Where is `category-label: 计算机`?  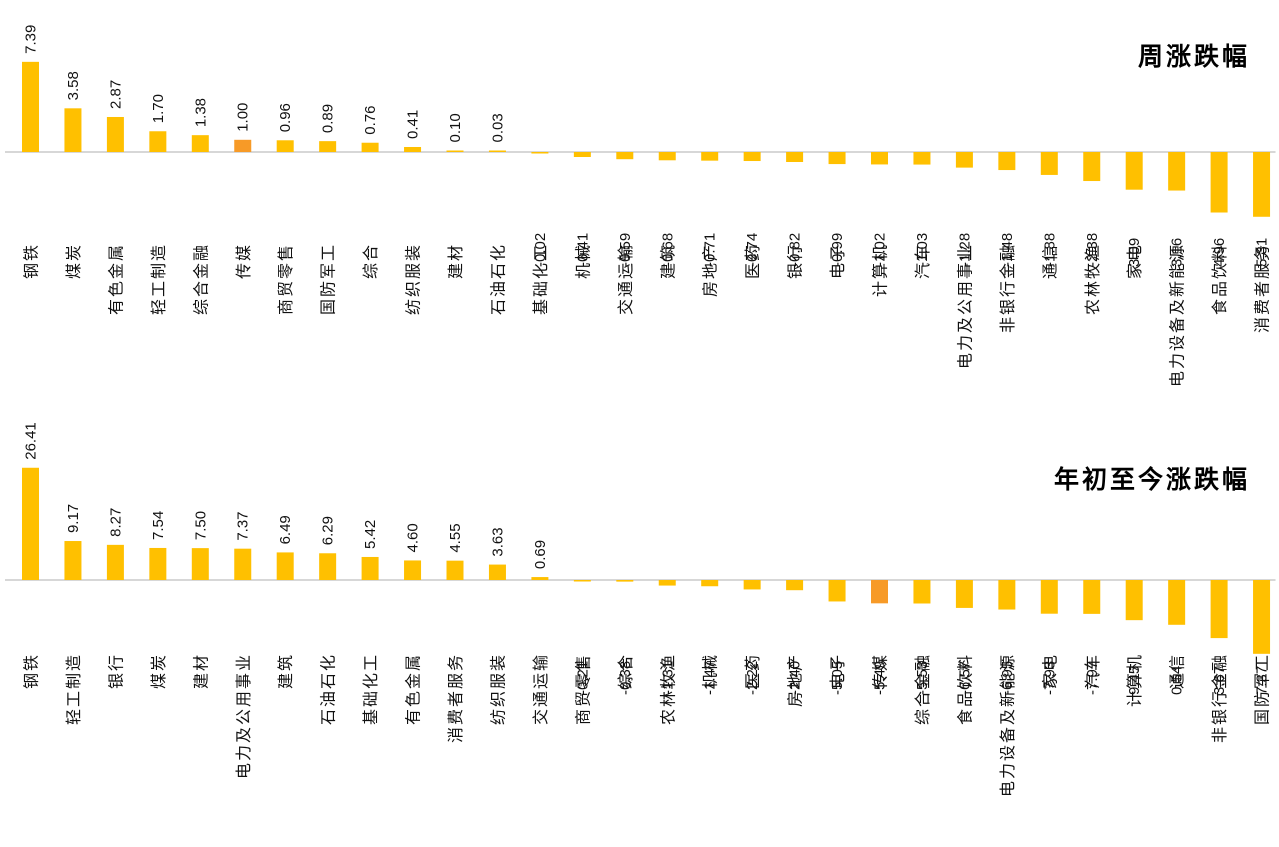
category-label: 计算机 is located at coordinates (880, 270).